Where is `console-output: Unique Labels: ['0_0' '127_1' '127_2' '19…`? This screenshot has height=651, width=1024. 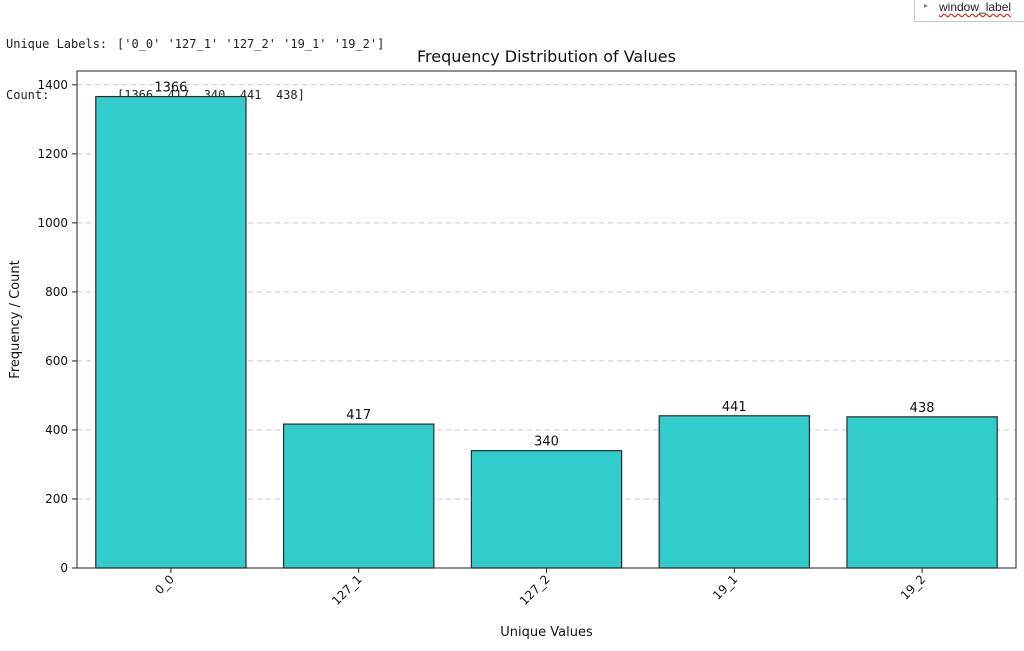
console-output: Unique Labels: ['0_0' '127_1' '127_2' '19… is located at coordinates (195, 61).